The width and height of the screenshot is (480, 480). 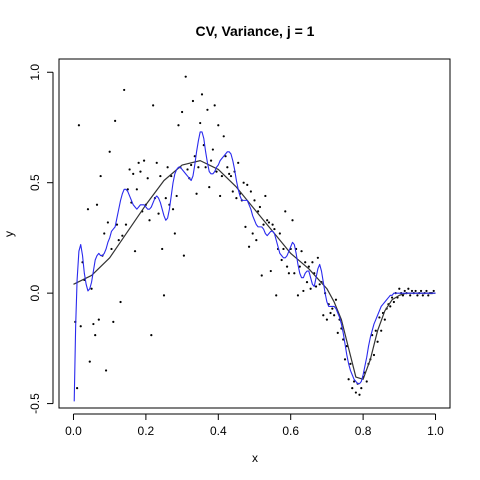 What do you see at coordinates (35, 403) in the screenshot?
I see `y-tick-label: -0.5` at bounding box center [35, 403].